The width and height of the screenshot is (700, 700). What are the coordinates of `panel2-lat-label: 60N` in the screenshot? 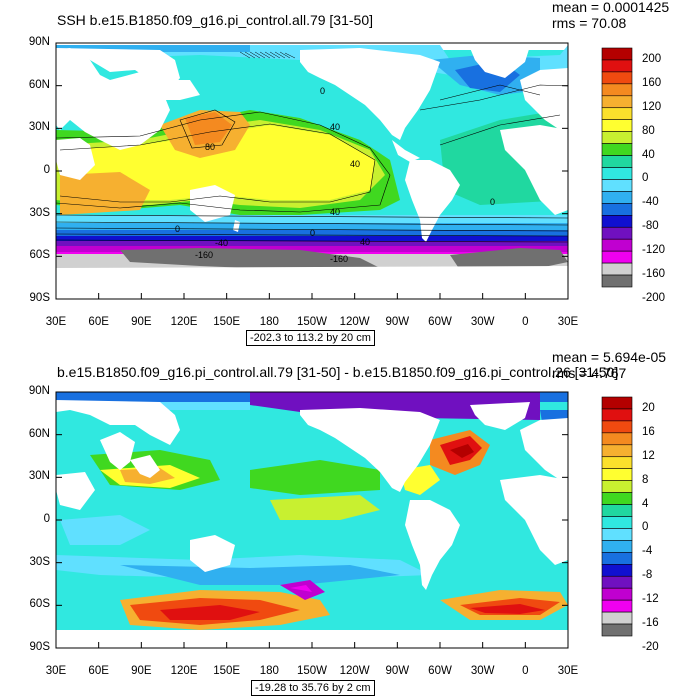 It's located at (39, 433).